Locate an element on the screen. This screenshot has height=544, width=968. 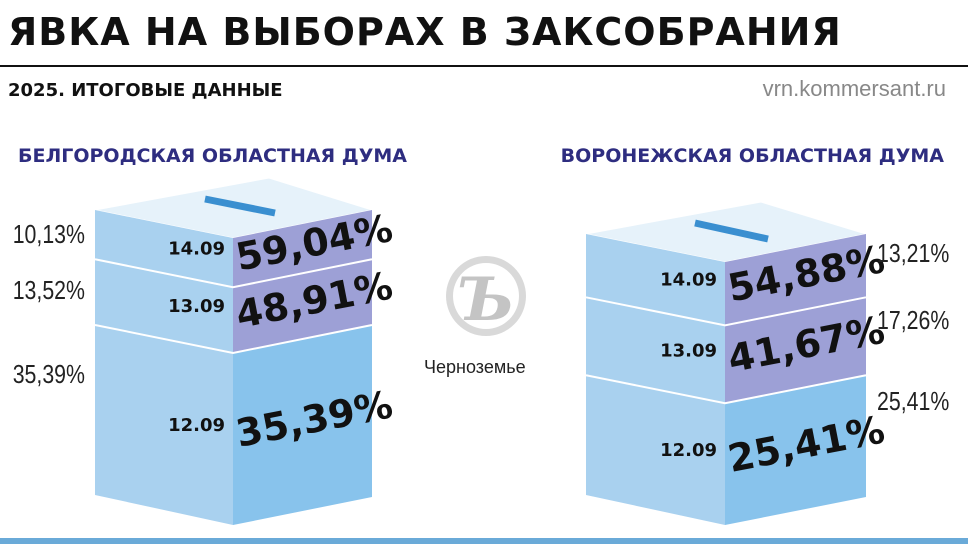
date-label-voronezh-2: 14.09 is located at coordinates (688, 280).